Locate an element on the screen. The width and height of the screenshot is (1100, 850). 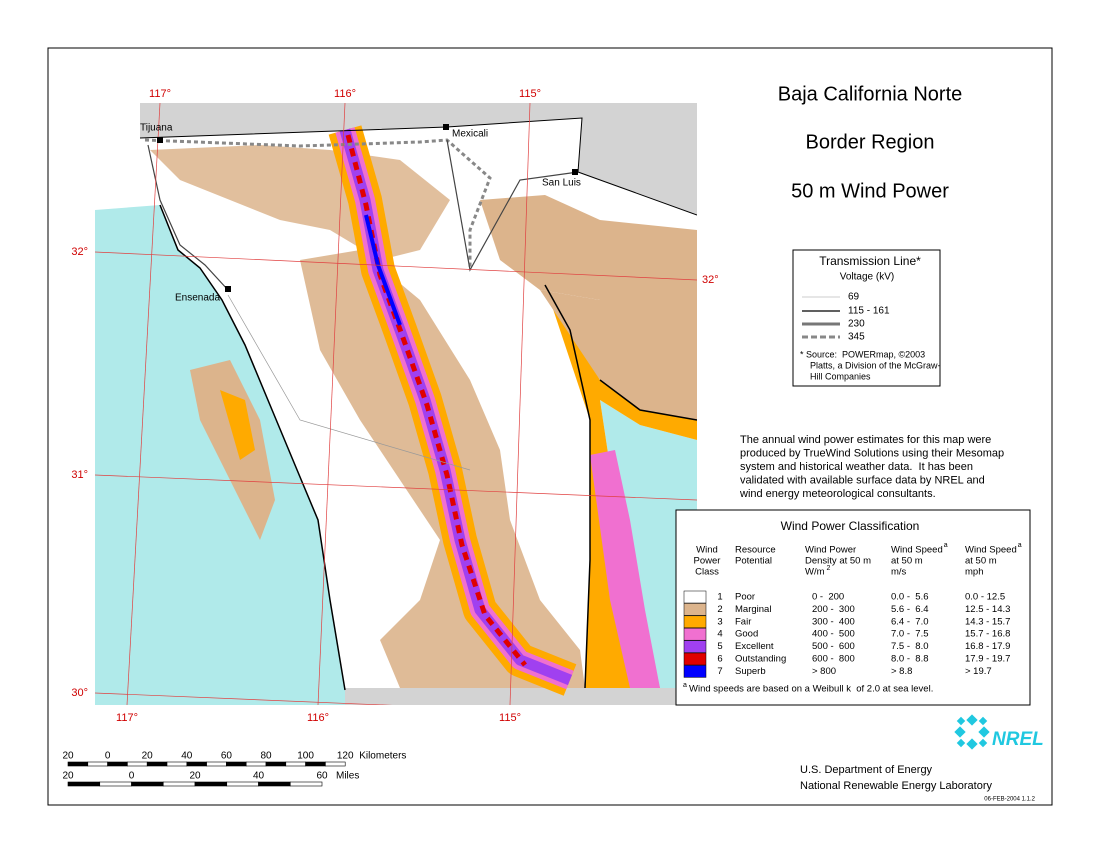
city-label: San Luis is located at coordinates (561, 183).